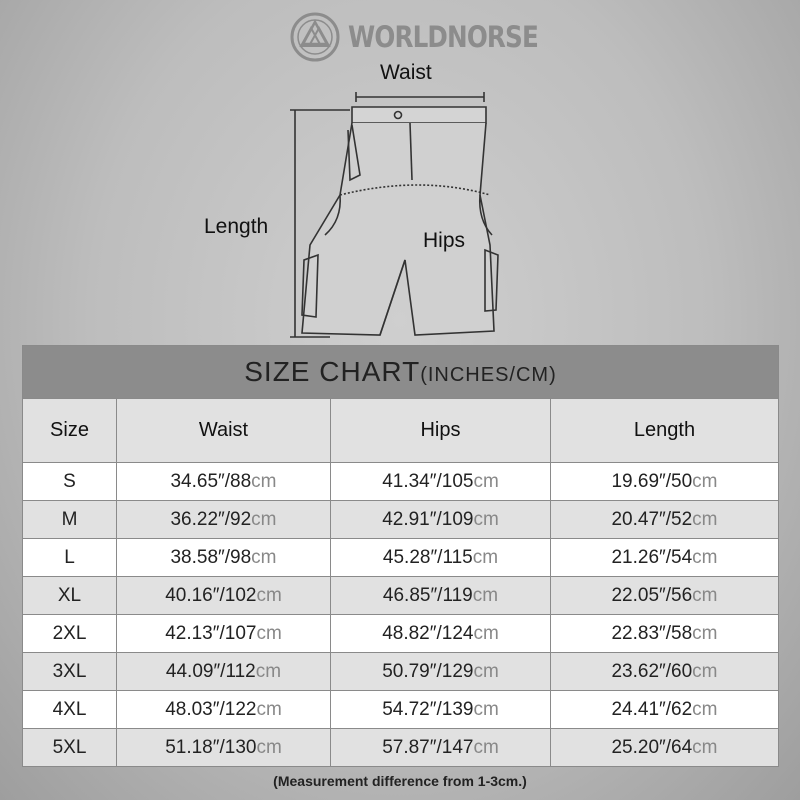 The width and height of the screenshot is (800, 800). What do you see at coordinates (69, 595) in the screenshot?
I see `cell-size: XL` at bounding box center [69, 595].